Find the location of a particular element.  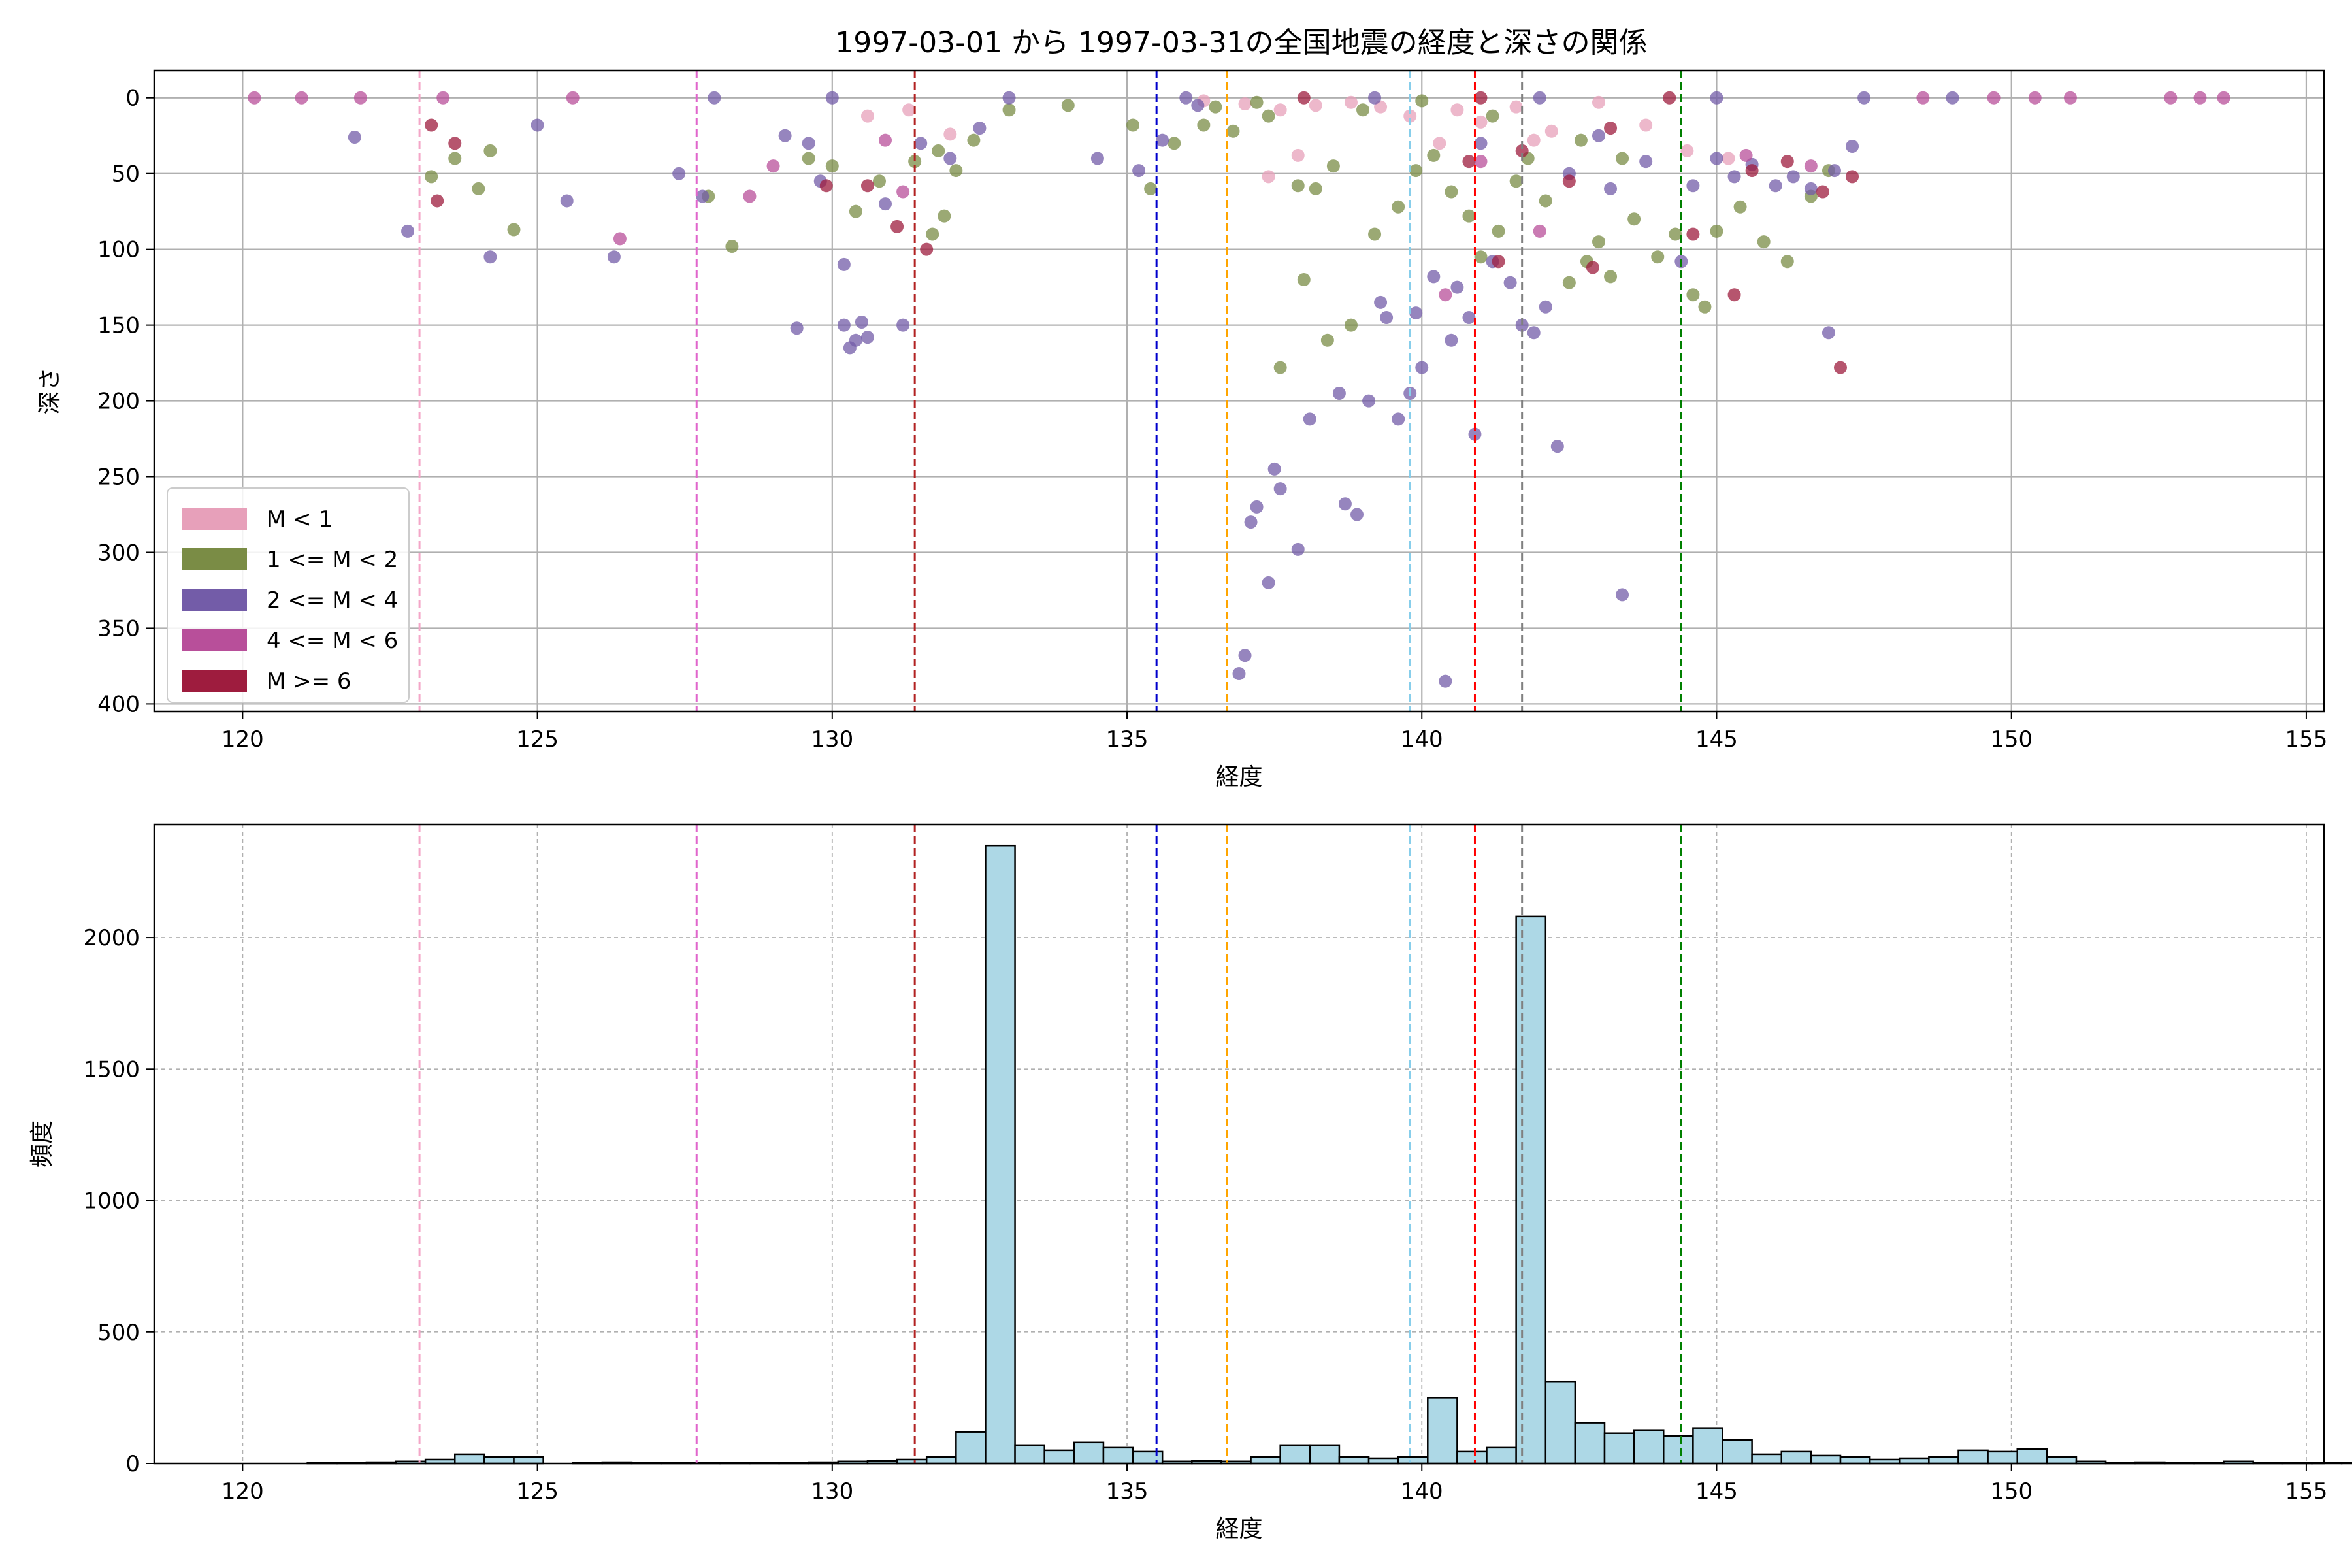

scatter-x-ticks: 120 125 130 135 140 145 150 155 is located at coordinates (1274, 732).